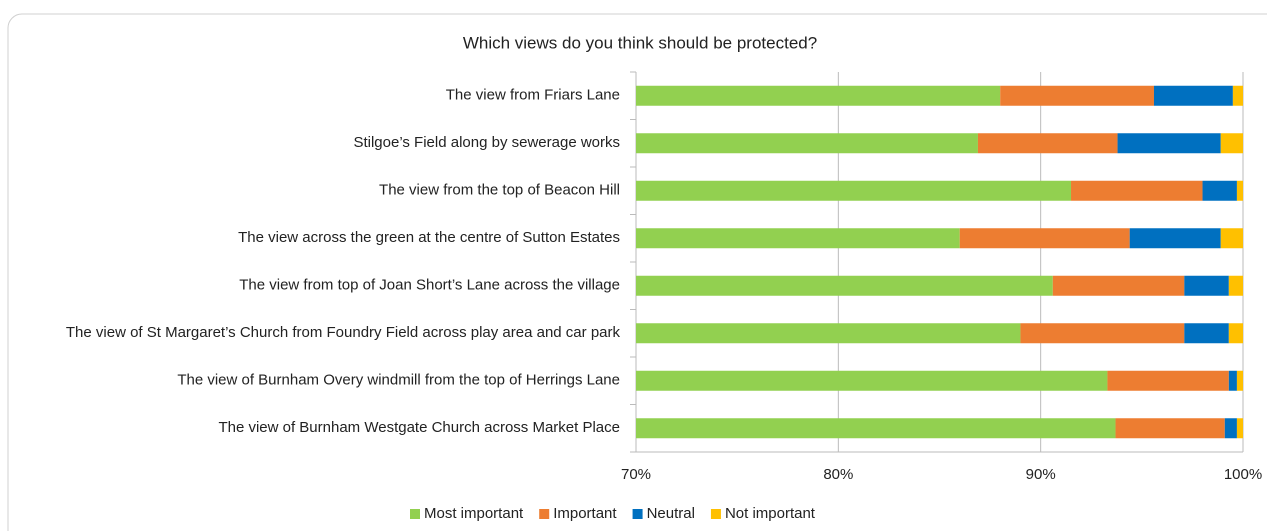 The width and height of the screenshot is (1267, 531). I want to click on x-tick-label: 100%, so click(1243, 474).